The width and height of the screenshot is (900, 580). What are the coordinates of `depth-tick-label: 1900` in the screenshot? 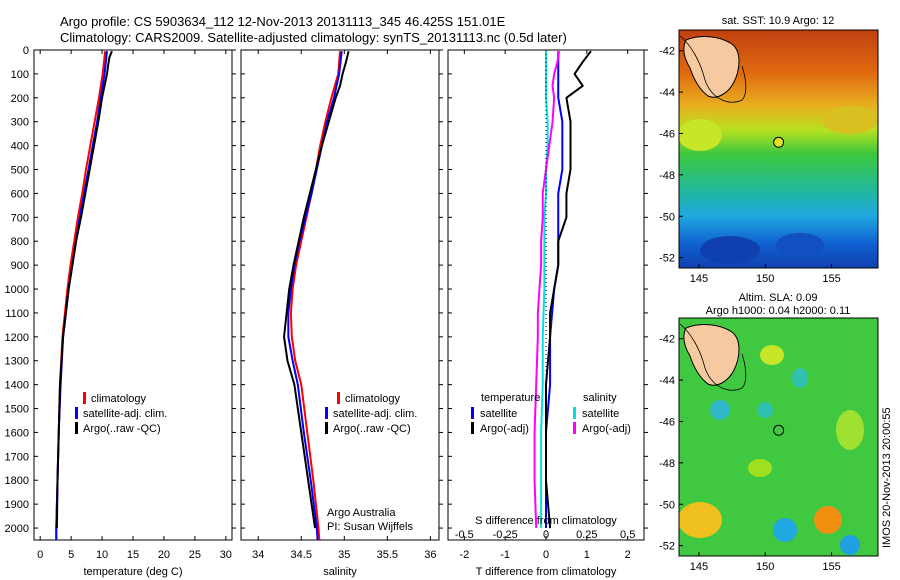 It's located at (17, 505).